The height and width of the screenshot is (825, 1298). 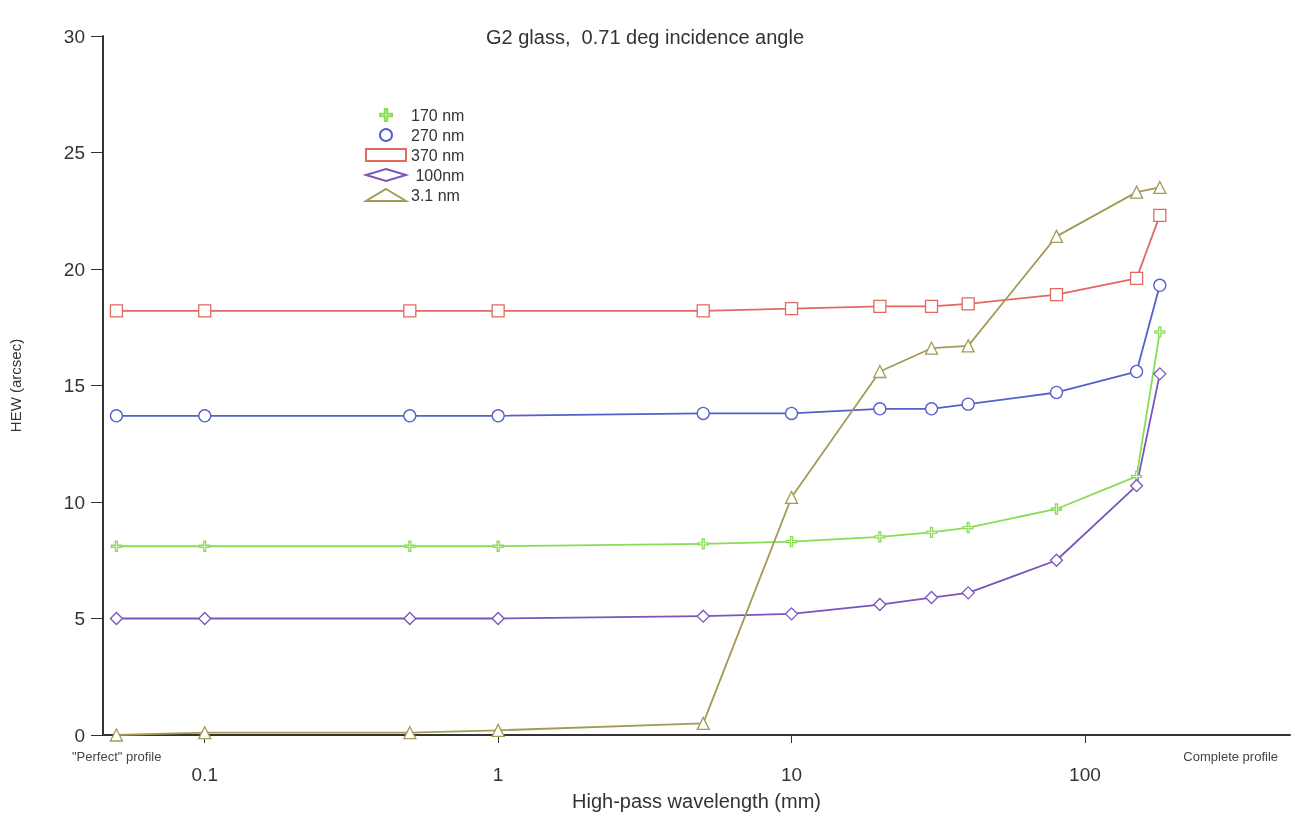 I want to click on x-tick-label: 100, so click(x=1085, y=774).